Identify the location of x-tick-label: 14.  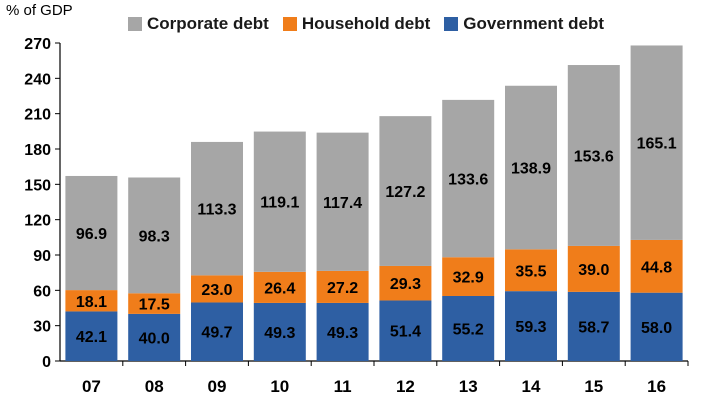
(531, 386).